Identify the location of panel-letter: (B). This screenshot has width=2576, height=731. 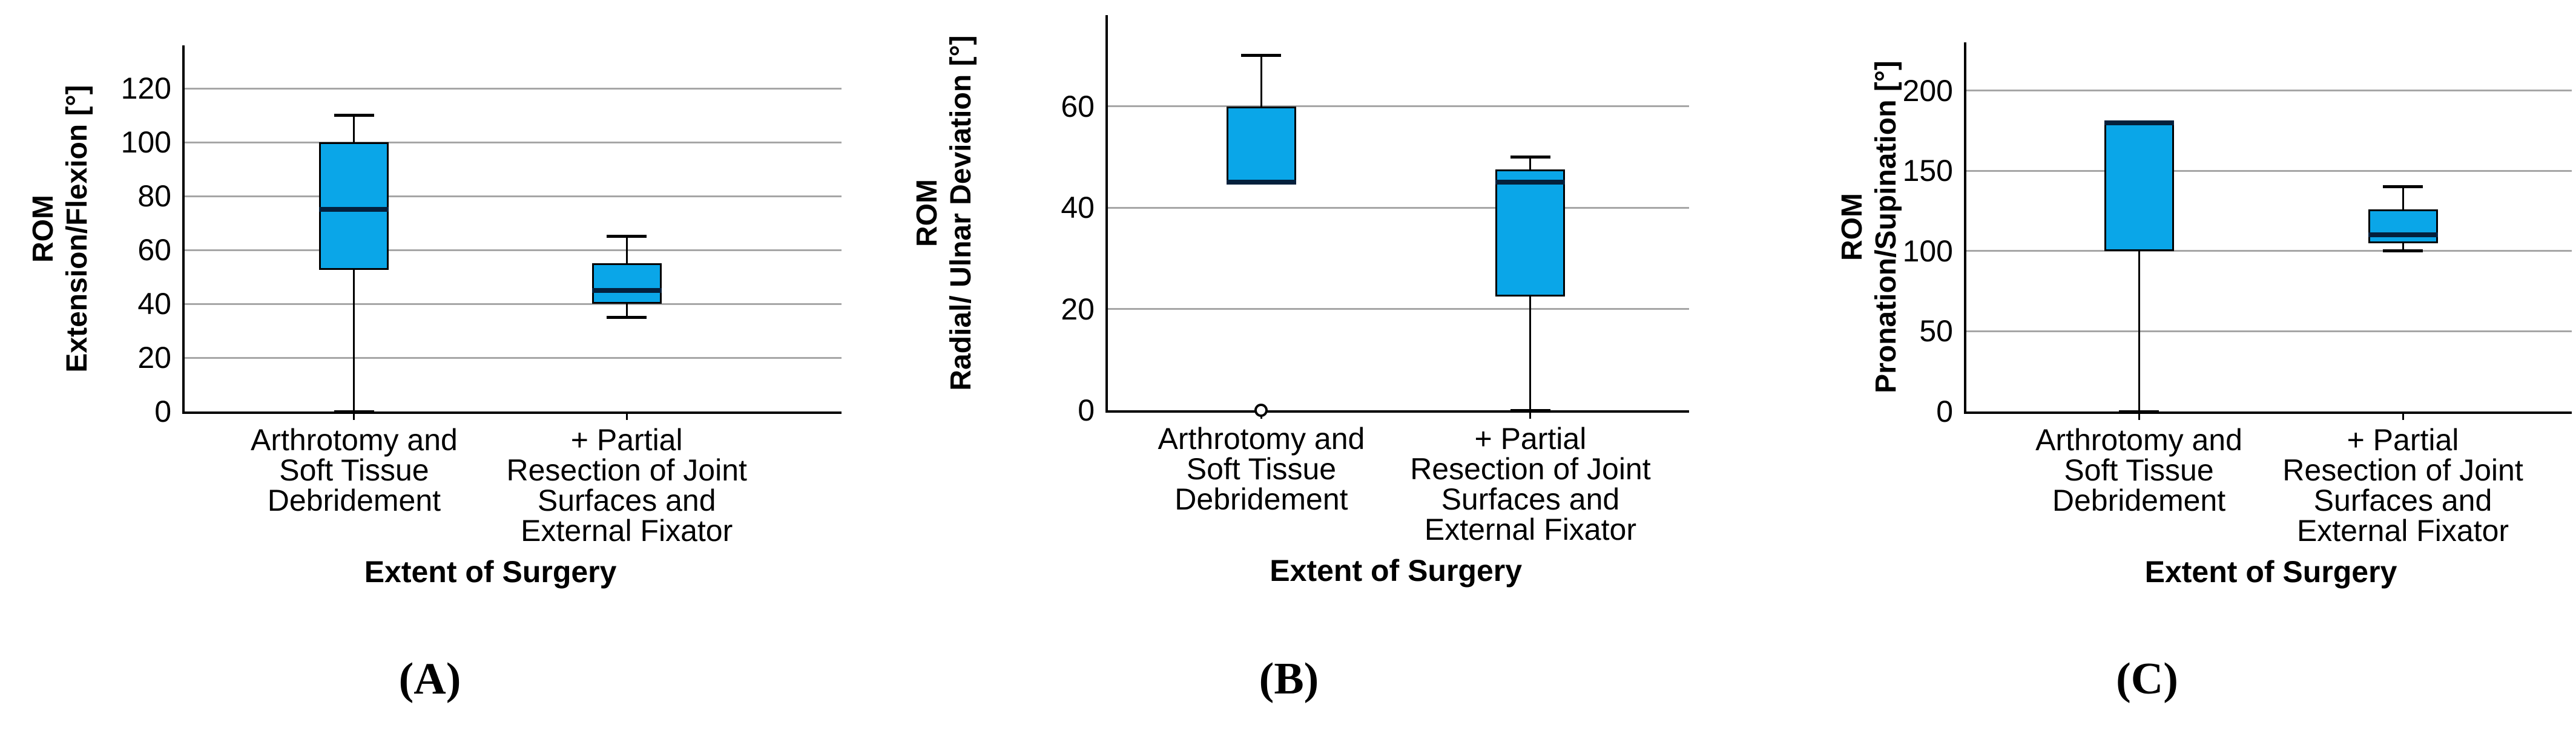
(1289, 679).